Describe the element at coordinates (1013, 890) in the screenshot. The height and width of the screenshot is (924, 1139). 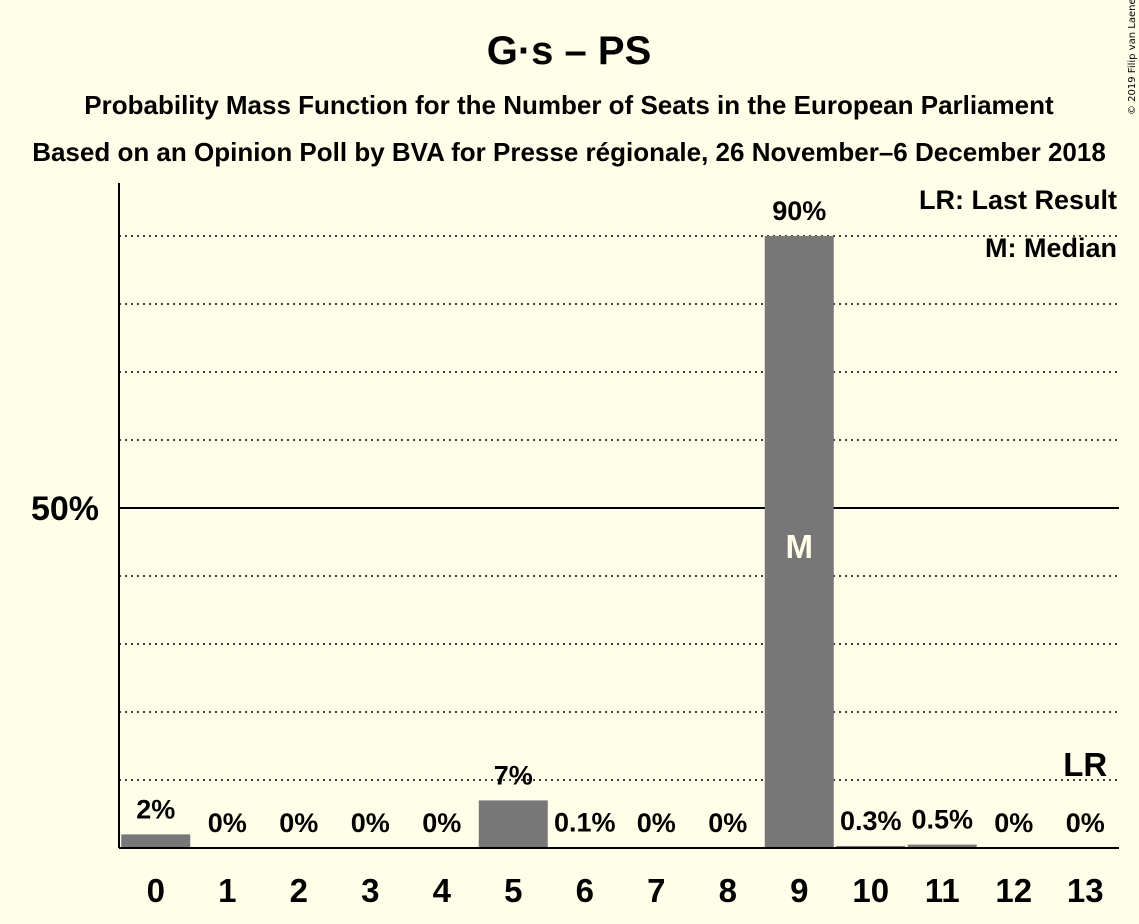
I see `x-tick-label: 12` at that location.